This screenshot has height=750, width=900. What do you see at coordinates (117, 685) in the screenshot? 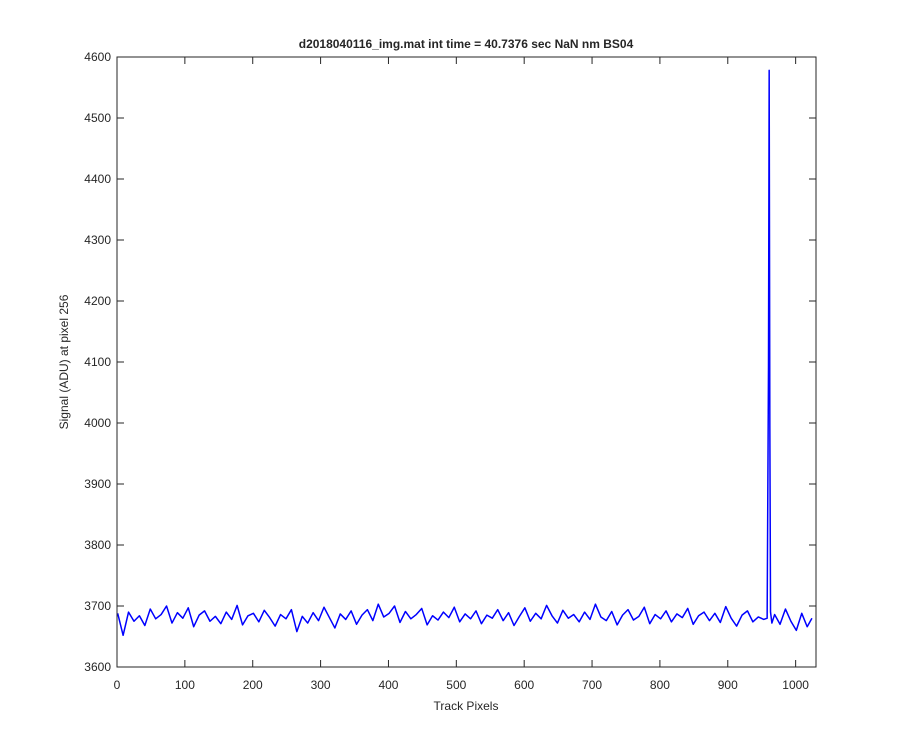
I see `x-tick-label: 0` at bounding box center [117, 685].